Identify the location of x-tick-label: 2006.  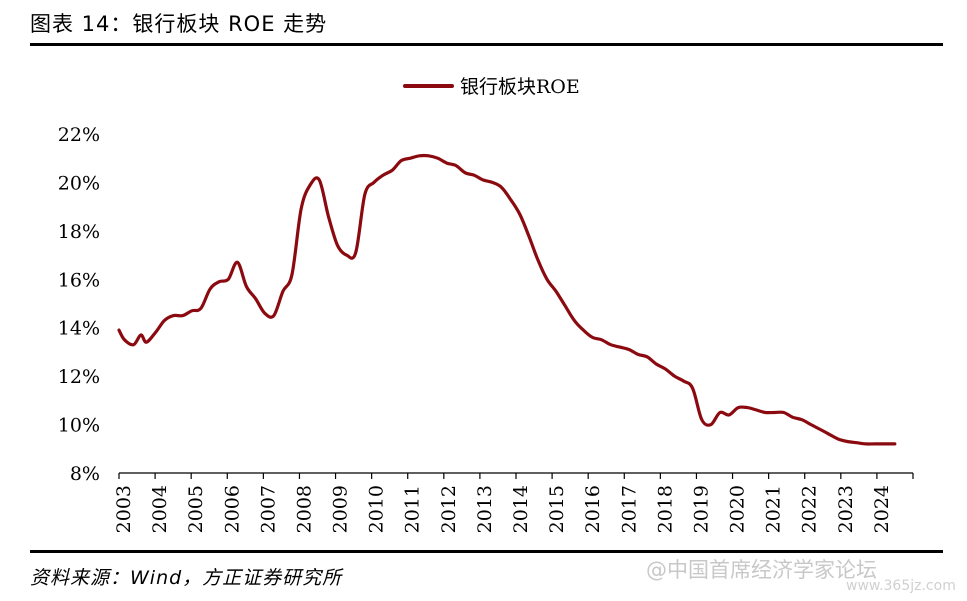
(232, 509).